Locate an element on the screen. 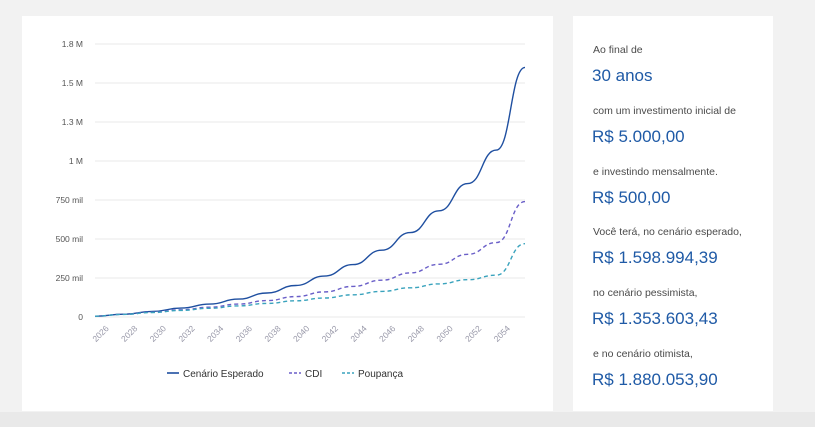 This screenshot has height=427, width=815. x-tick-label: 2048 is located at coordinates (416, 333).